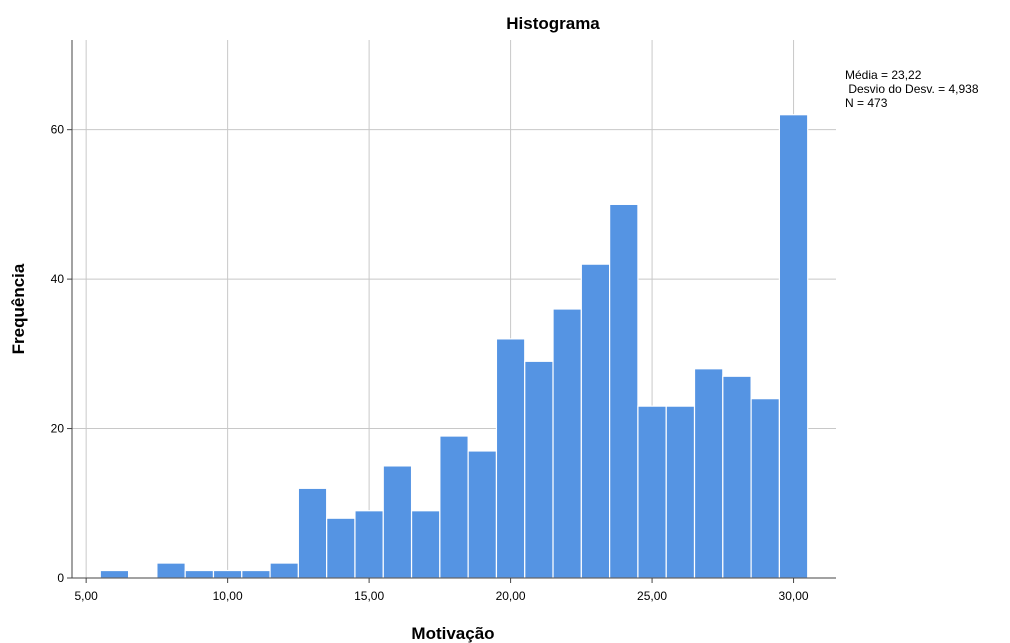 The height and width of the screenshot is (643, 1010). What do you see at coordinates (652, 596) in the screenshot?
I see `x-tick-label-4: 25,00` at bounding box center [652, 596].